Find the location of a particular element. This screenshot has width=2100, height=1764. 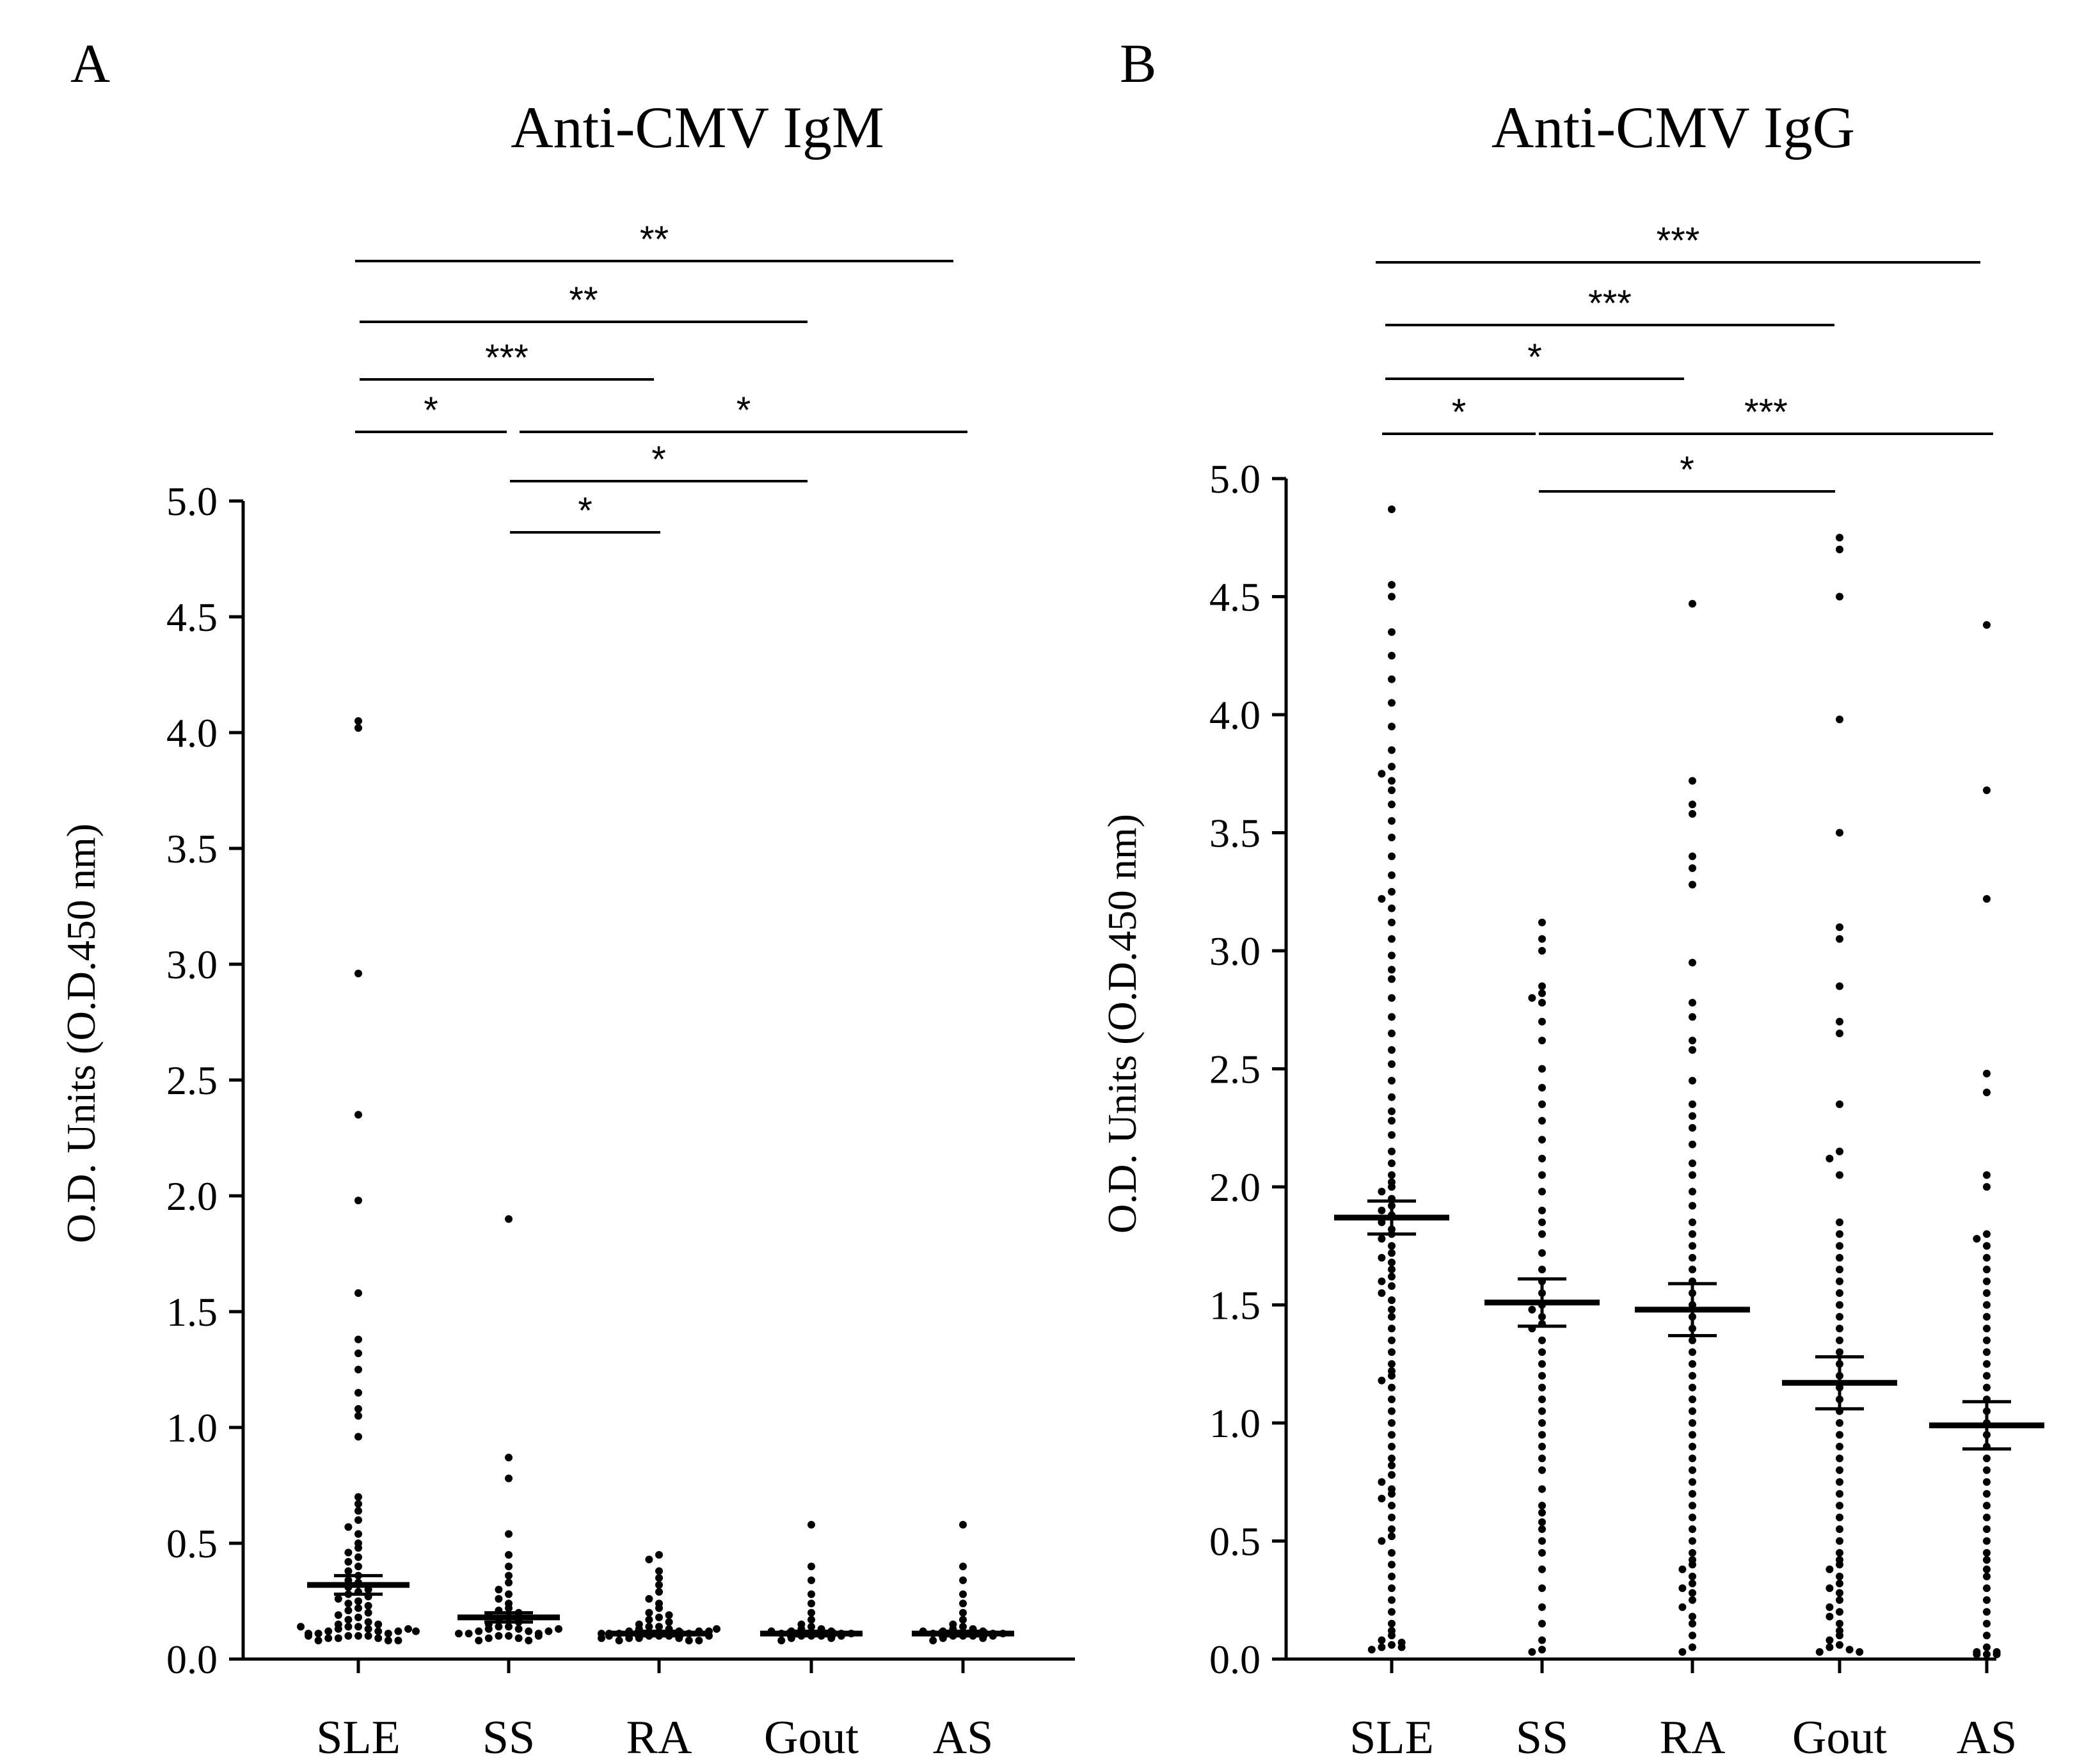

panel-a-y-tick-label: 5.0 is located at coordinates (192, 501).